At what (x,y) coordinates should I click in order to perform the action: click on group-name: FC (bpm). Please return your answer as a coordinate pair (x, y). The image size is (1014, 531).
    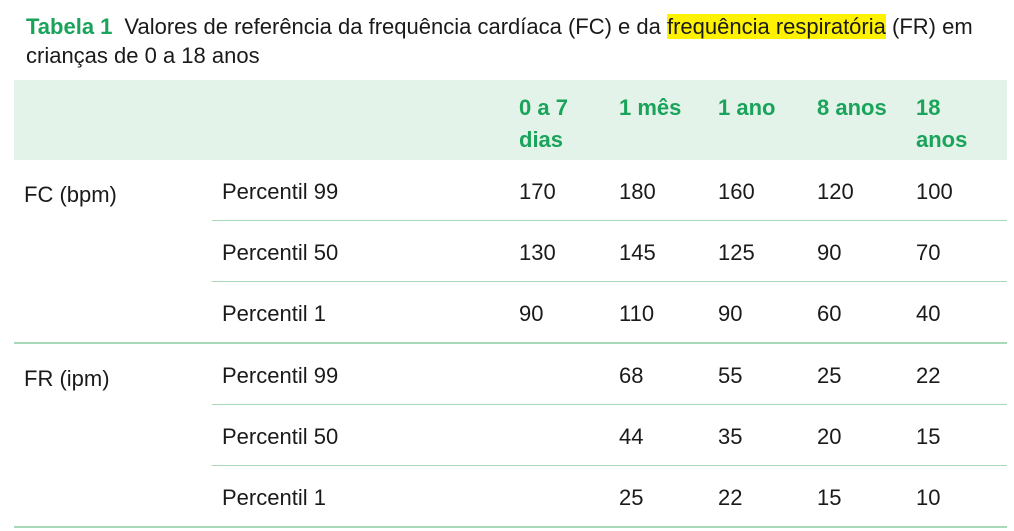
    Looking at the image, I should click on (70, 194).